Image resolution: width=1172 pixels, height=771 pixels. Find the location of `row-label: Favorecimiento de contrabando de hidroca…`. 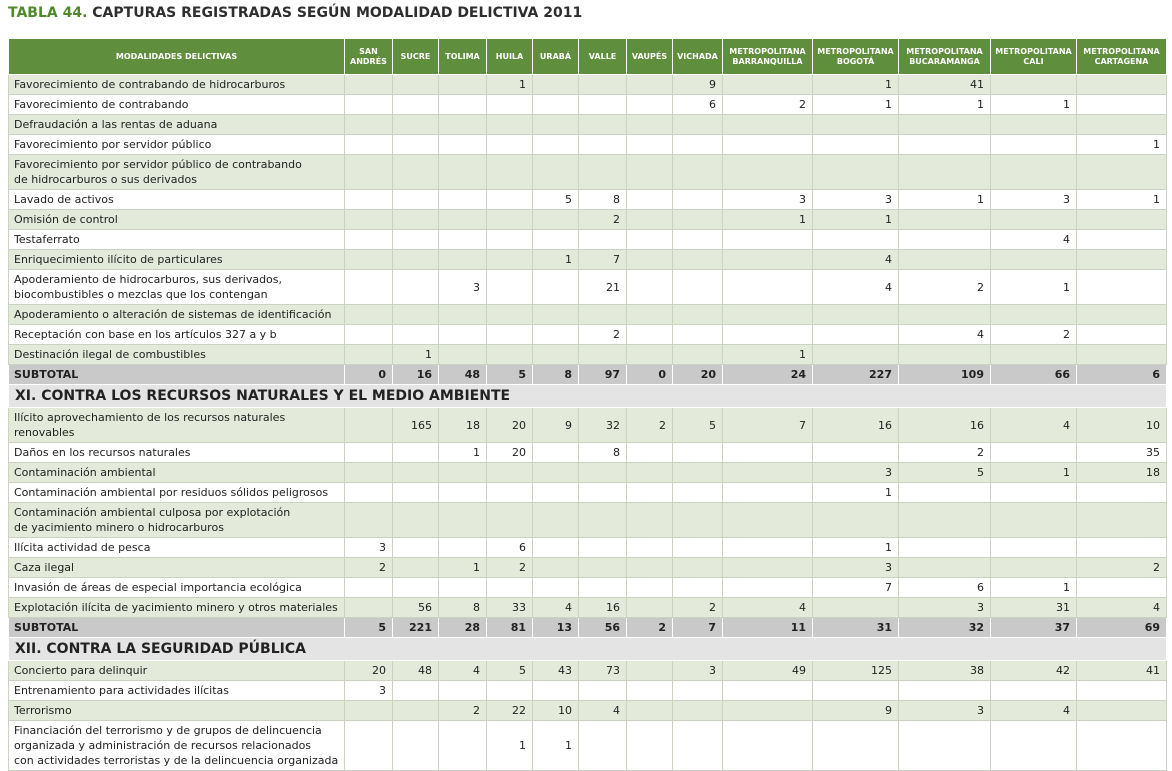

row-label: Favorecimiento de contrabando de hidroca… is located at coordinates (176, 84).